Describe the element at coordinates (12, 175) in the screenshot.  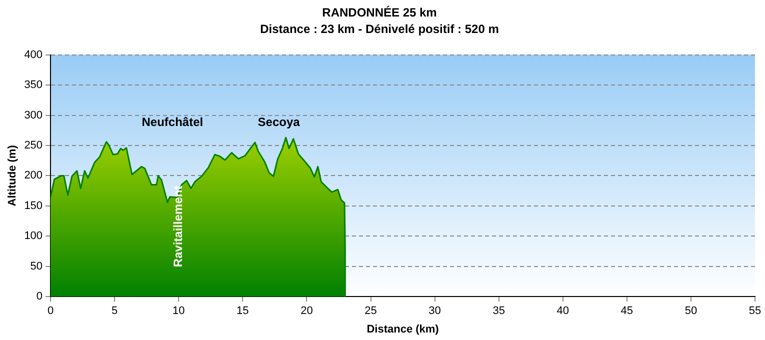
I see `y-axis-title: Altitude (m)` at that location.